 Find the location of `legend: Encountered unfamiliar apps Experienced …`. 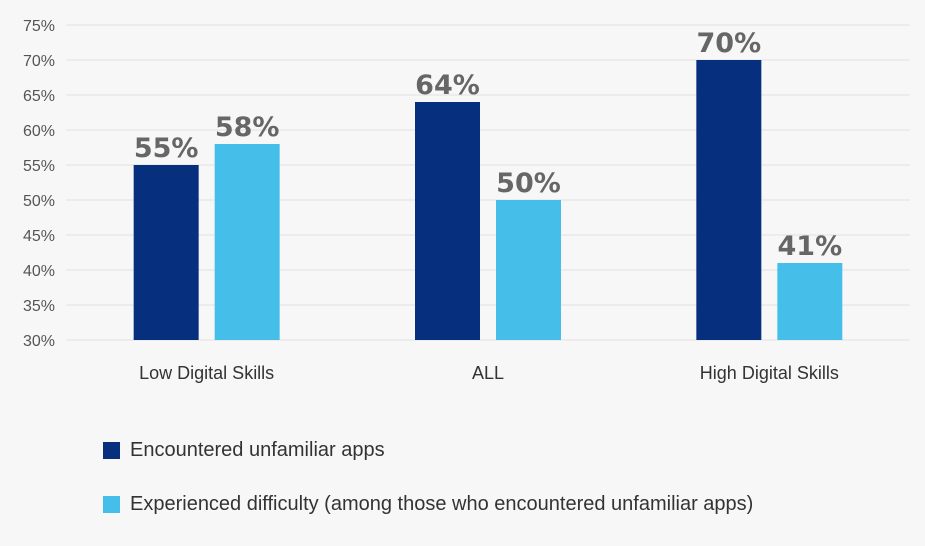

legend: Encountered unfamiliar apps Experienced … is located at coordinates (428, 492).